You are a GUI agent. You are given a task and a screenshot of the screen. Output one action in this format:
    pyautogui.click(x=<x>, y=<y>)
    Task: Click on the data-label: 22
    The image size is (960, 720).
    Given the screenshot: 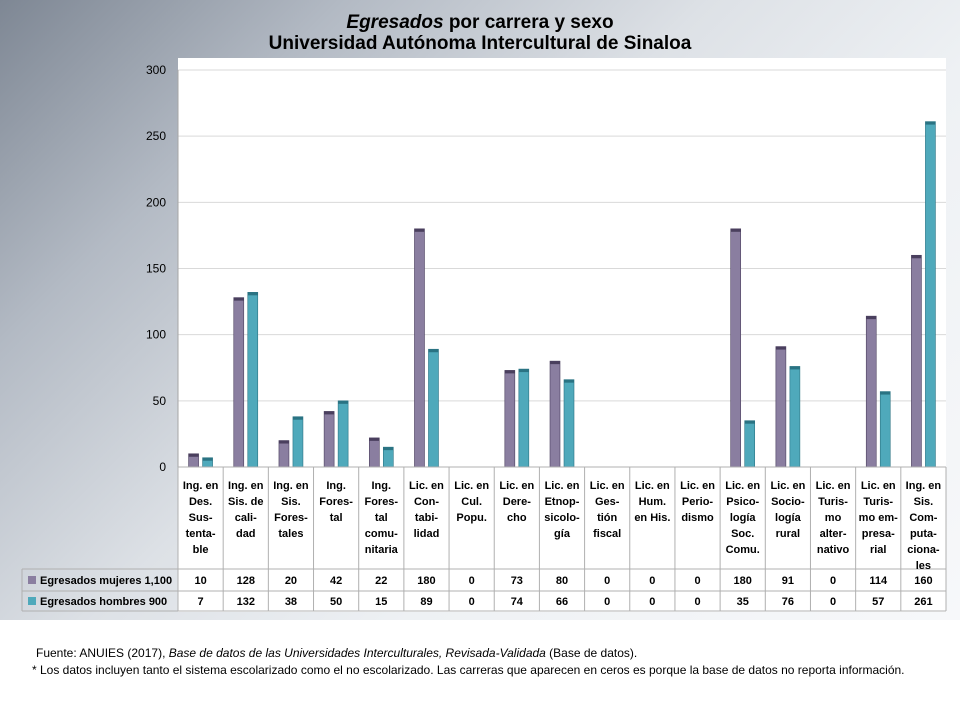 What is the action you would take?
    pyautogui.click(x=381, y=581)
    